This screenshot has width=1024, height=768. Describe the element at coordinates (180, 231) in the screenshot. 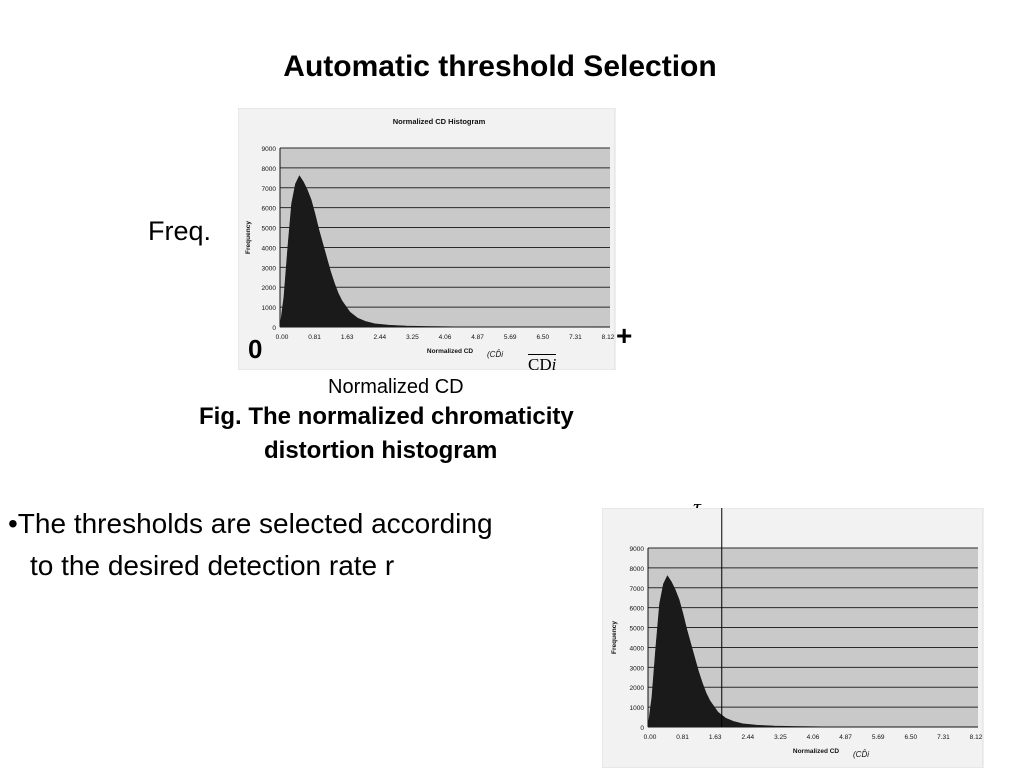

I see `freq-axis-label: Freq.` at that location.